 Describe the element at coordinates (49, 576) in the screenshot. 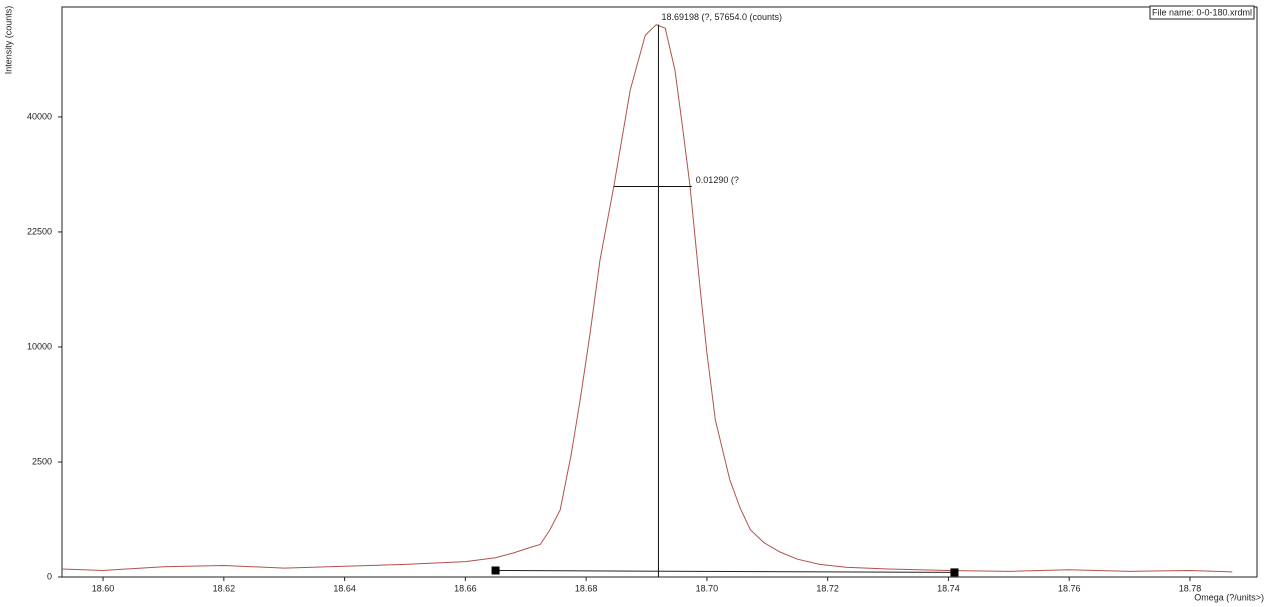

I see `y-tick-label: 0` at that location.